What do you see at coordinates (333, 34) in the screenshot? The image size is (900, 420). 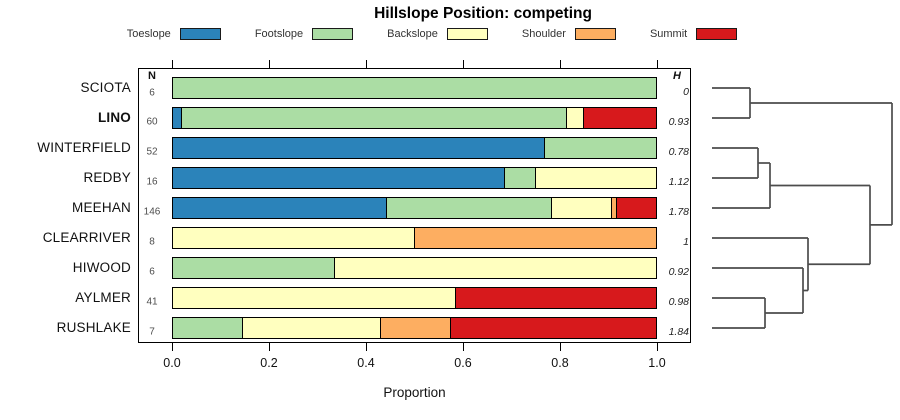 I see `legend-swatch-footslope` at bounding box center [333, 34].